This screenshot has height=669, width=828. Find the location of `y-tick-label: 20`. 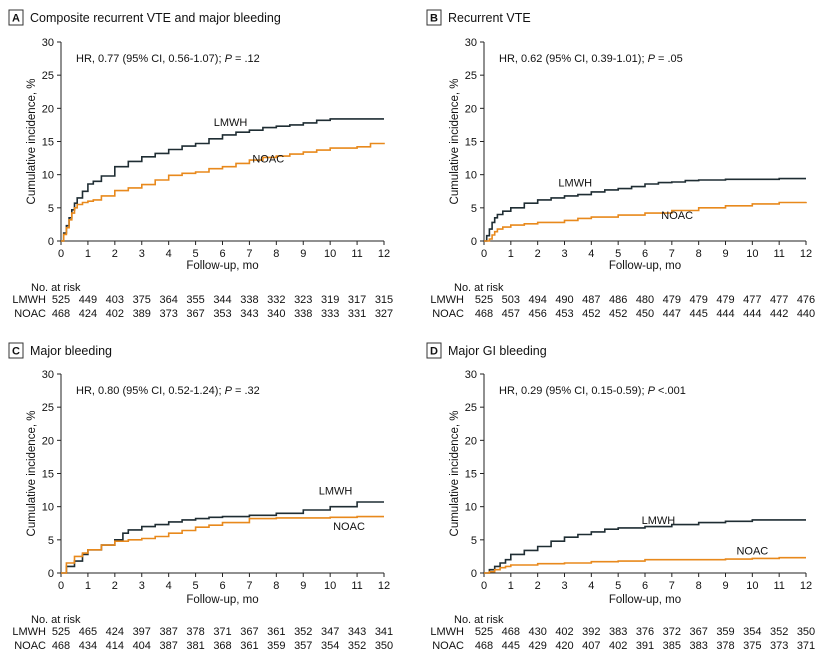

y-tick-label: 20 is located at coordinates (48, 109).